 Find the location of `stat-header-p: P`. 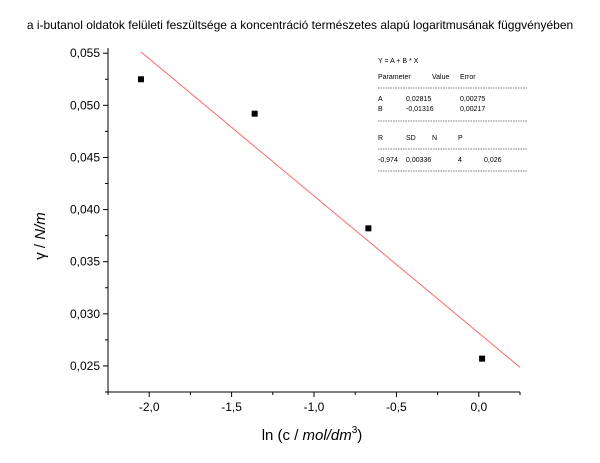

stat-header-p: P is located at coordinates (460, 138).